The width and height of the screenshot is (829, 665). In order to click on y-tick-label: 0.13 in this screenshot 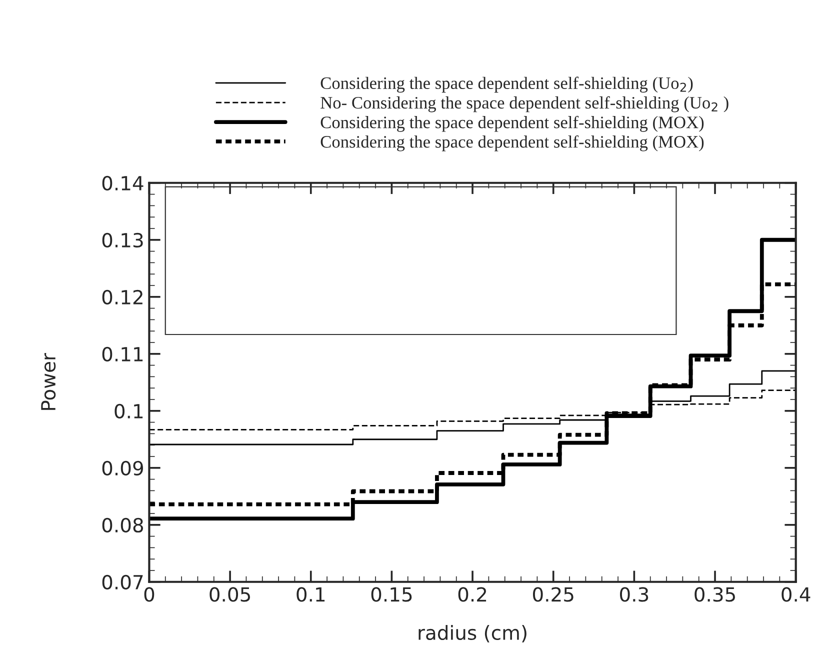, I will do `click(122, 240)`.